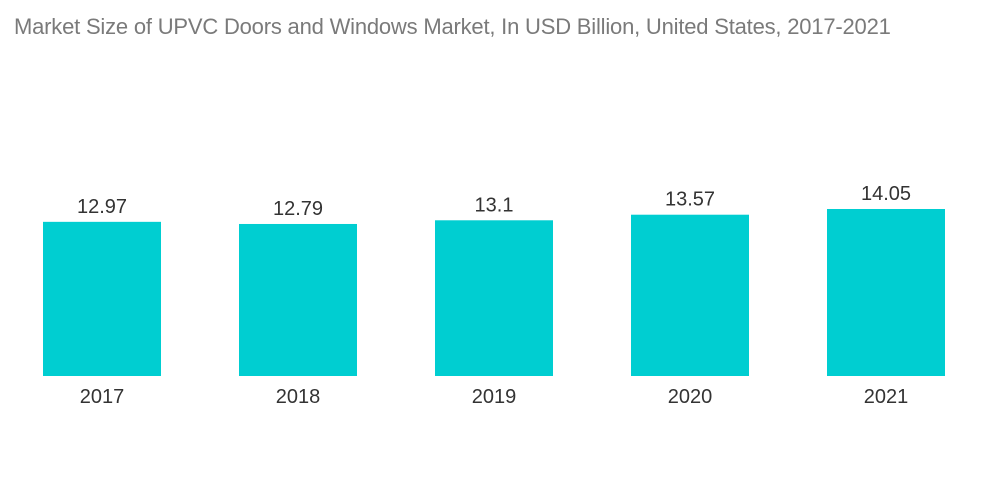 The image size is (1000, 504). I want to click on bar-2021, so click(886, 292).